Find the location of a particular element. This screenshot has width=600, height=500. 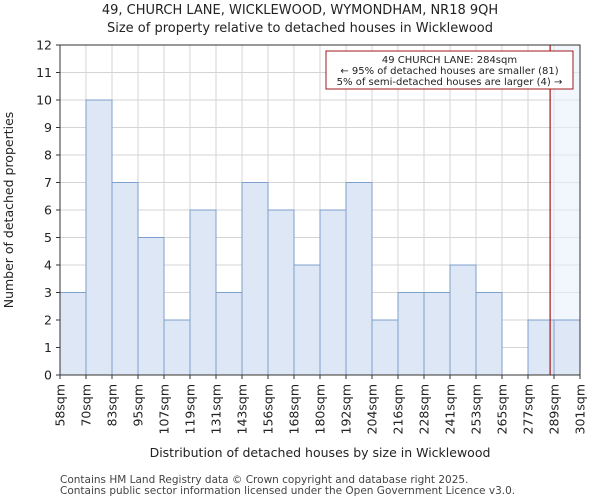

y-tick-label: 5 is located at coordinates (48, 237).